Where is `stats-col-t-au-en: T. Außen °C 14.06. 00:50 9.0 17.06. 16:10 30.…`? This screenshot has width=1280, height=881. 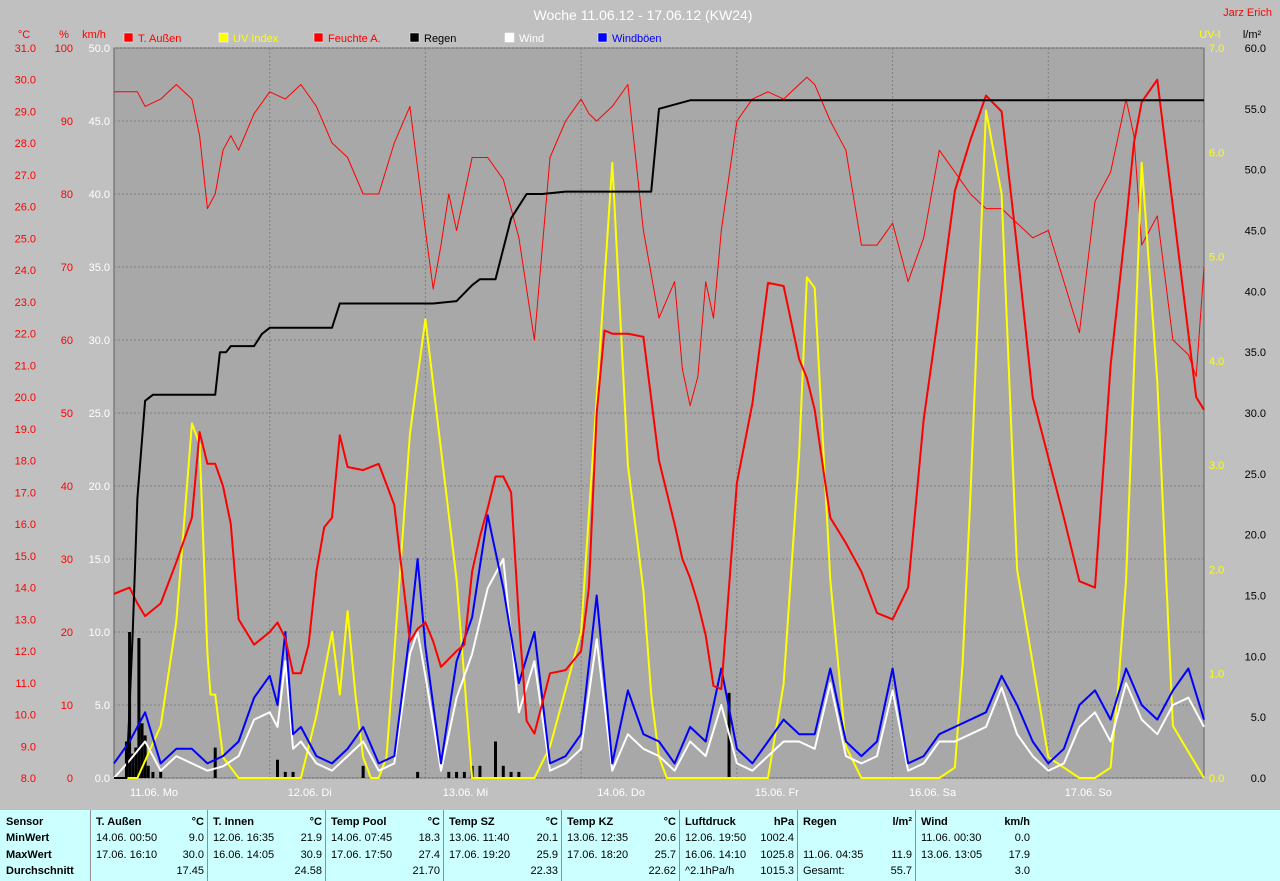 stats-col-t-au-en: T. Außen °C 14.06. 00:50 9.0 17.06. 16:10 30.… is located at coordinates (149, 845).